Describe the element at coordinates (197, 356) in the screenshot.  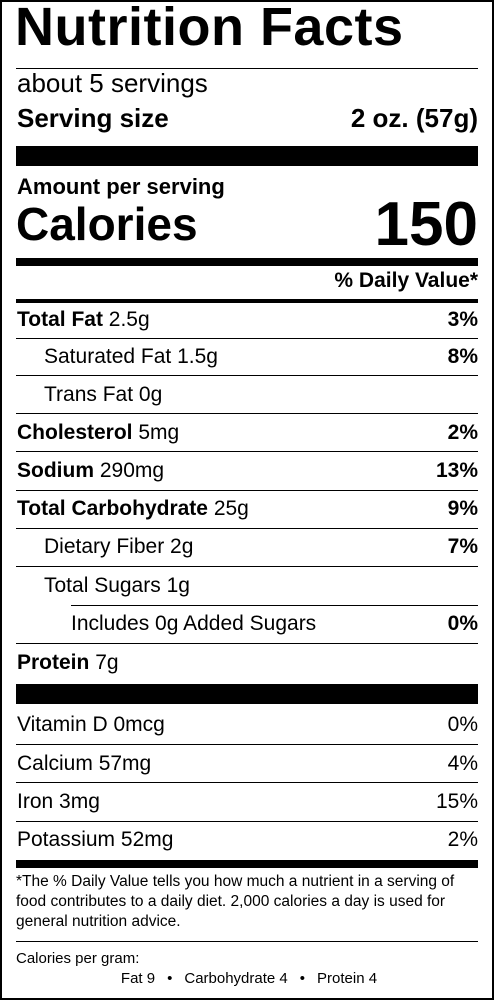
I see `nutrient-amount: 1.5g` at that location.